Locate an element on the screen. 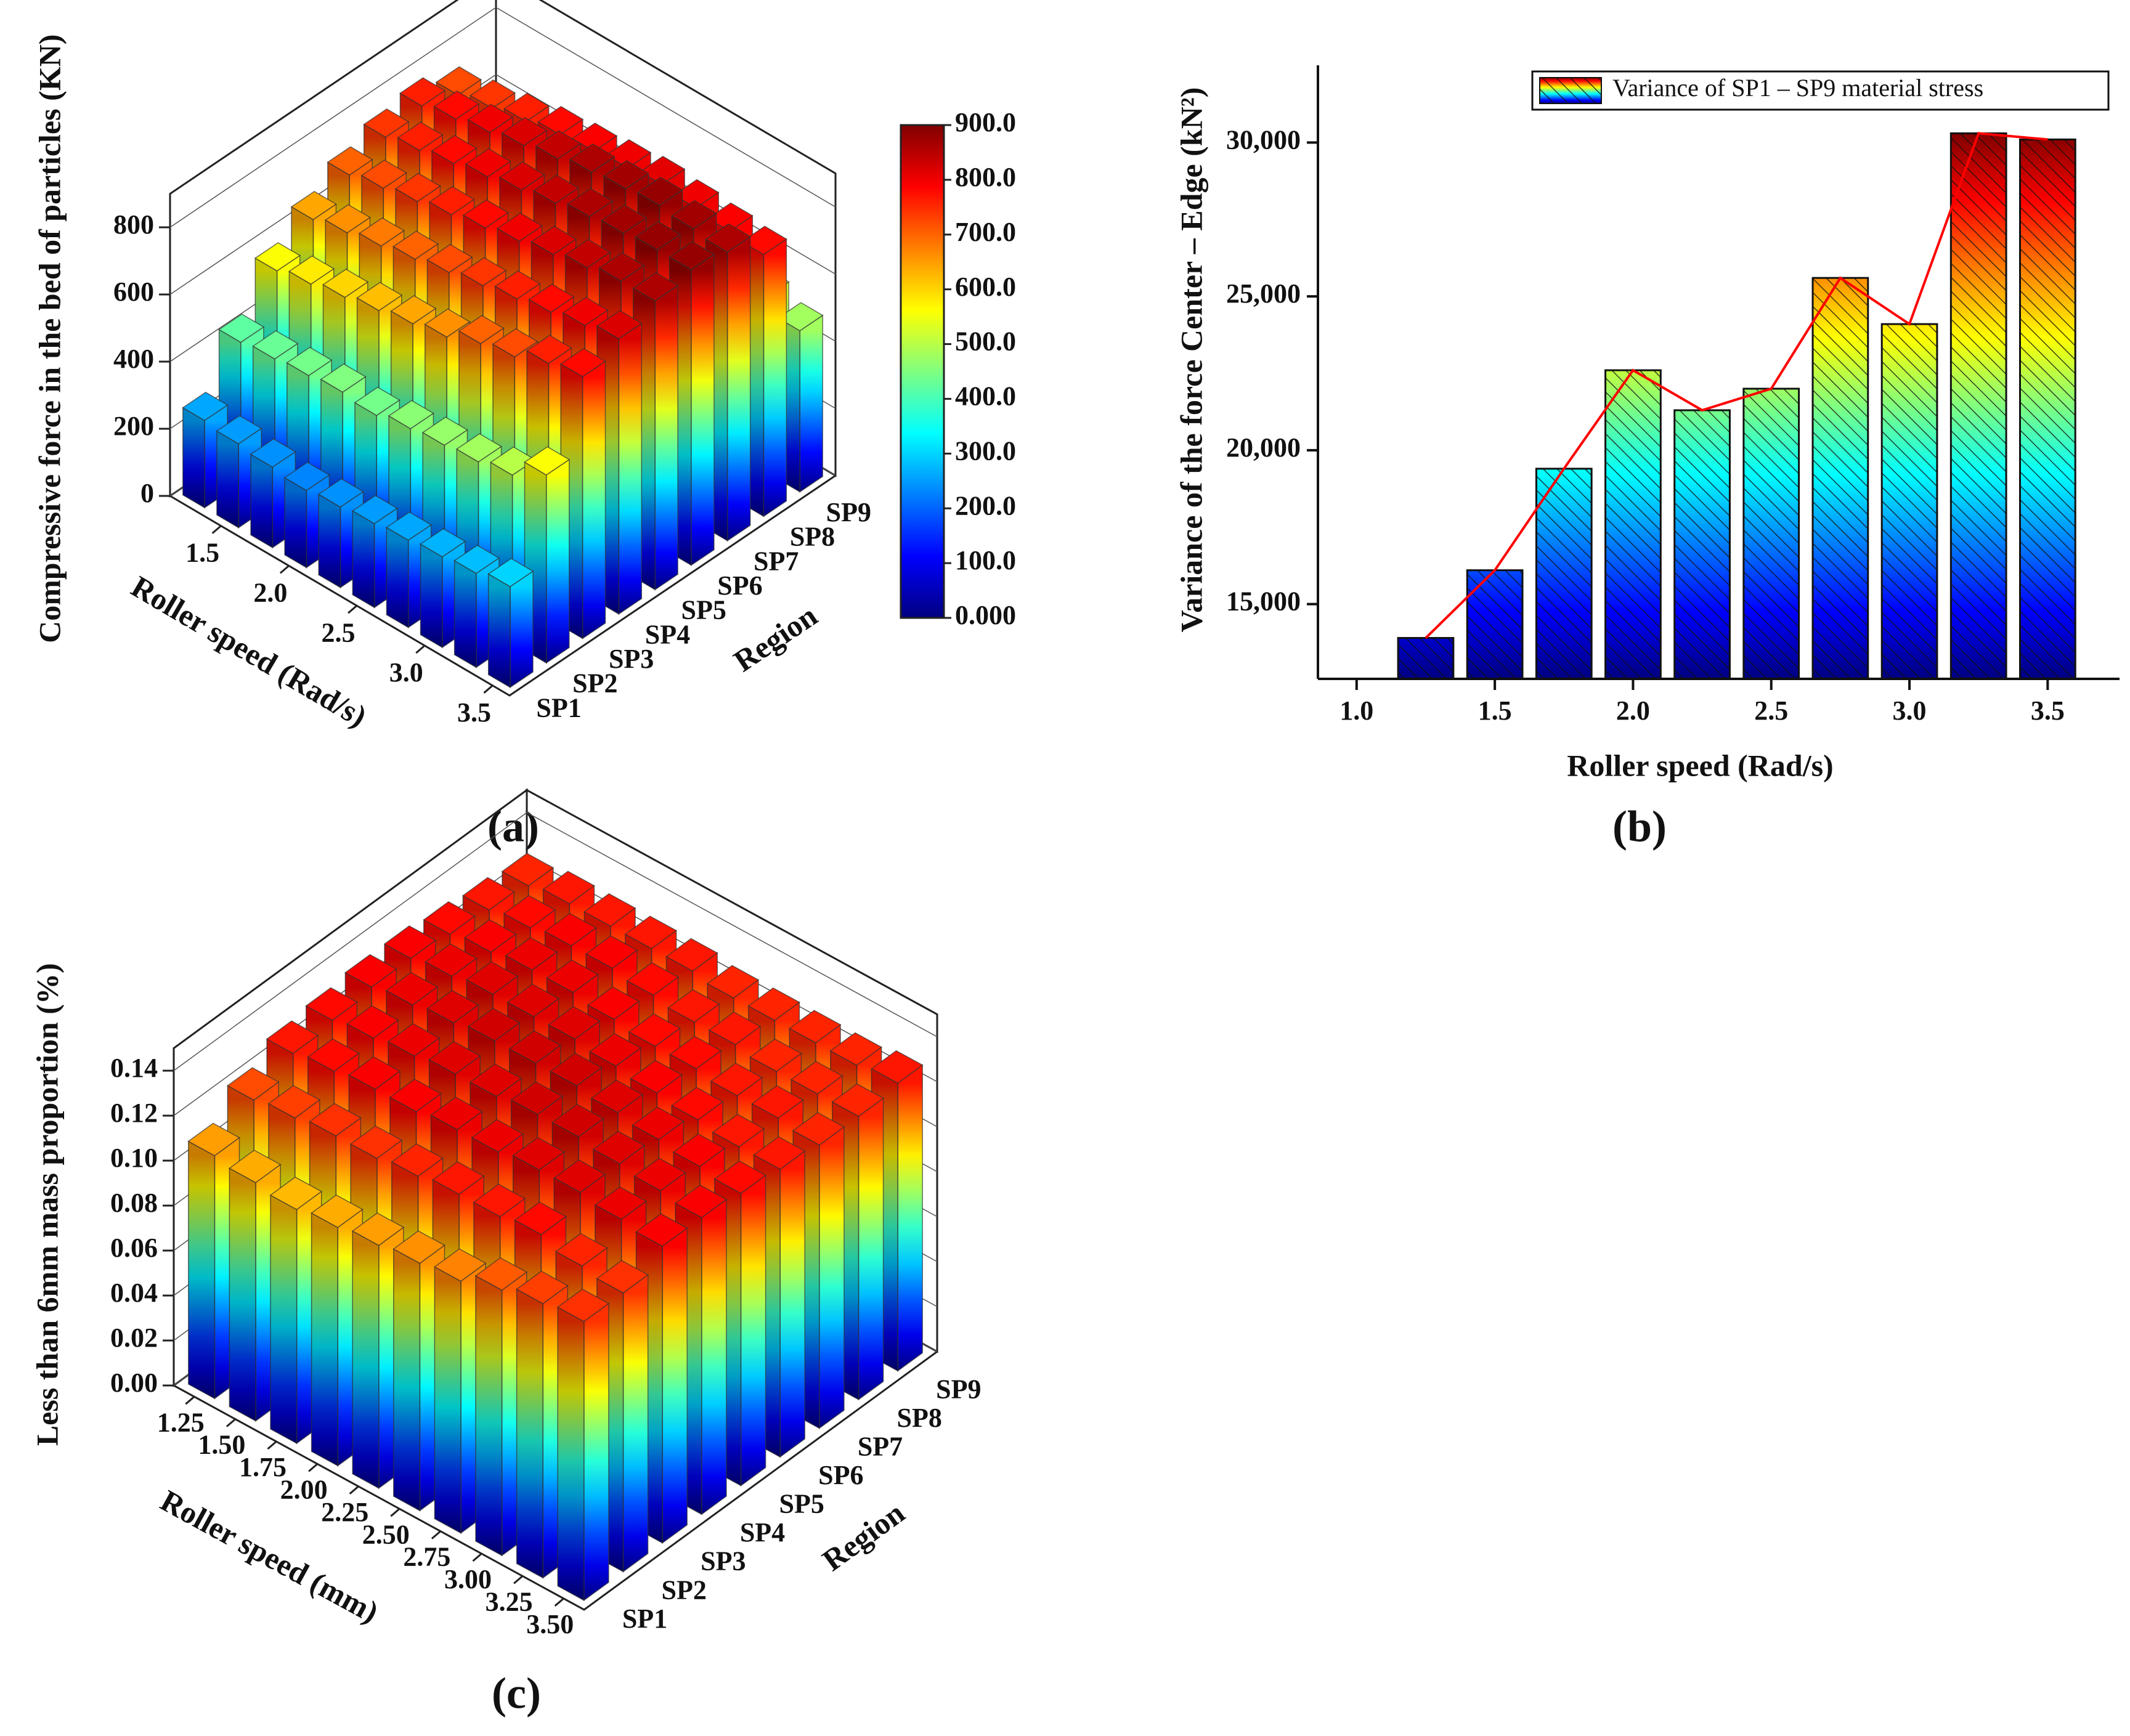 The height and width of the screenshot is (1736, 2130). region-label: SP4 is located at coordinates (667, 634).